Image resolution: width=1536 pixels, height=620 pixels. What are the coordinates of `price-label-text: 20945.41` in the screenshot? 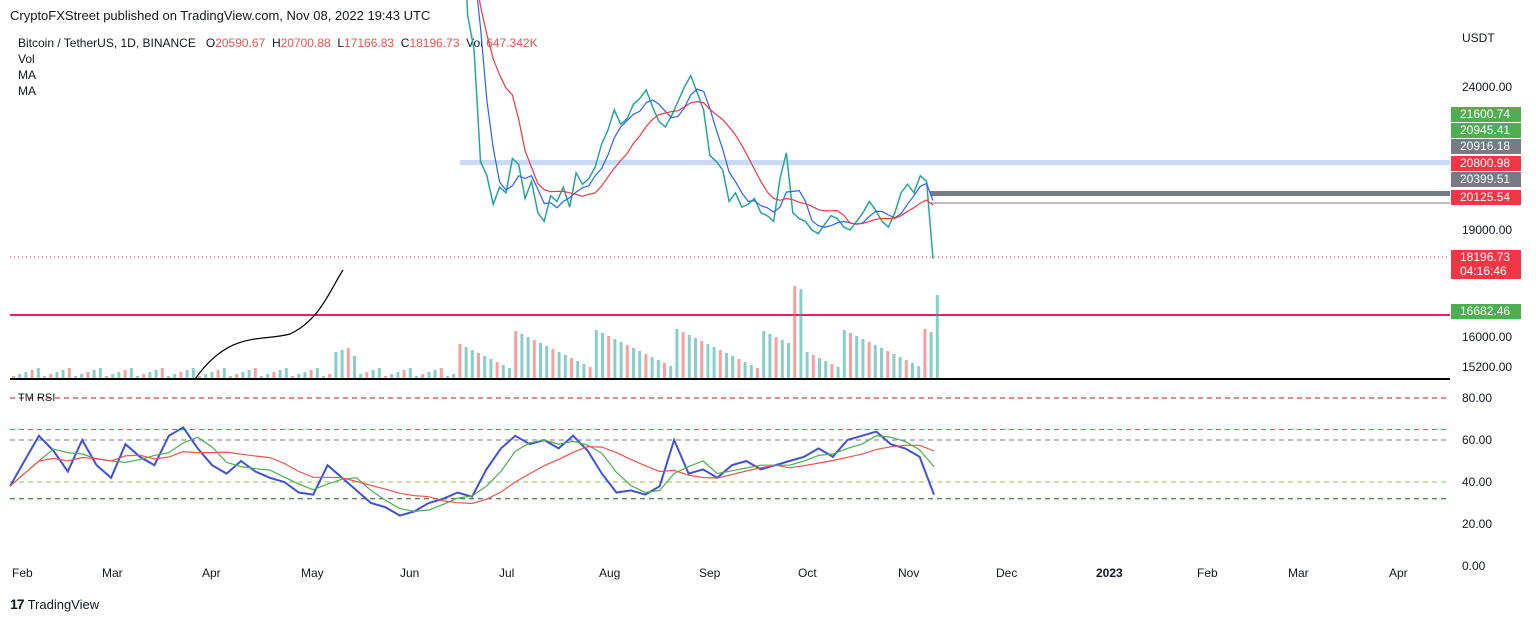 It's located at (1485, 130).